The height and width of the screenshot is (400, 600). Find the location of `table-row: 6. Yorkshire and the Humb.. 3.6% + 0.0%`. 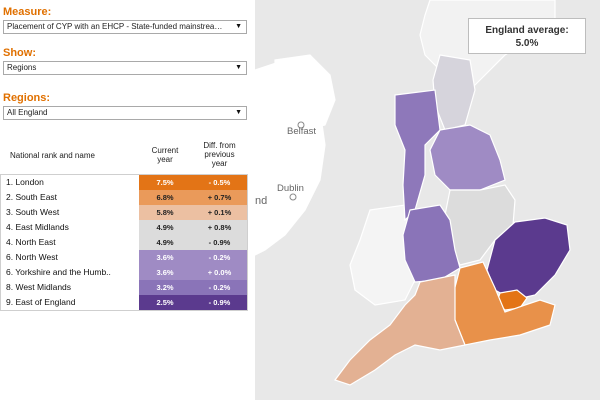

table-row: 6. Yorkshire and the Humb.. 3.6% + 0.0% is located at coordinates (124, 272).